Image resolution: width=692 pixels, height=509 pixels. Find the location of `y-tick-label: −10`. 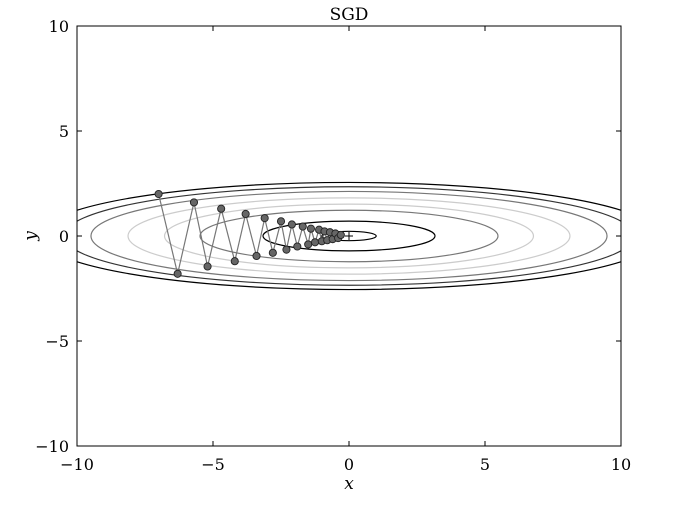

y-tick-label: −10 is located at coordinates (52, 446).